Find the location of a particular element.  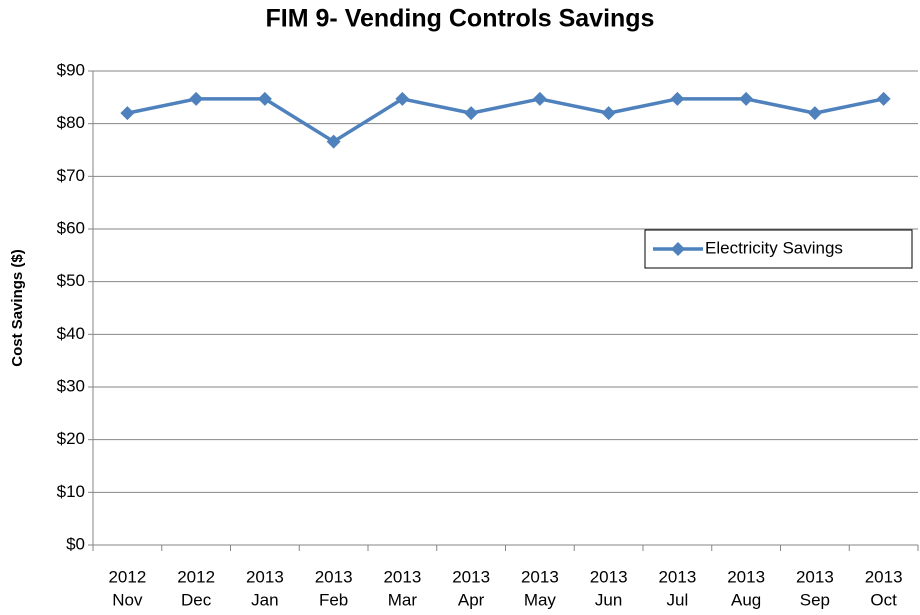

y-tick-label: $30 is located at coordinates (71, 385).